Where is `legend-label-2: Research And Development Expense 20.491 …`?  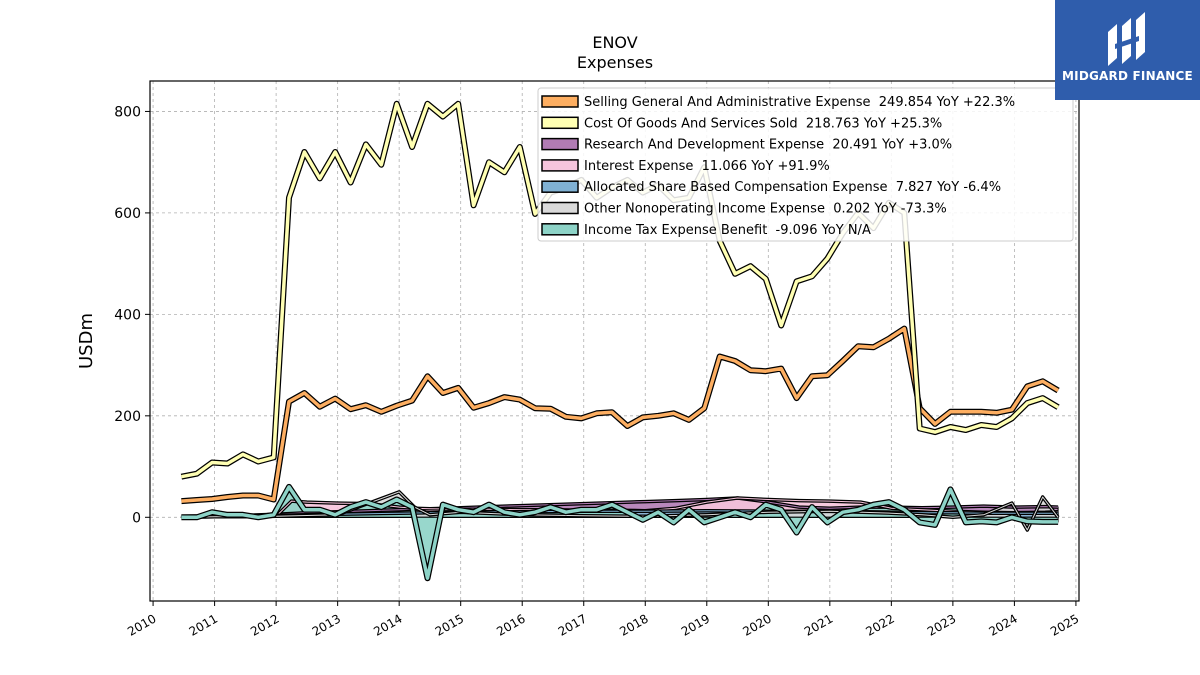 legend-label-2: Research And Development Expense 20.491 … is located at coordinates (768, 145).